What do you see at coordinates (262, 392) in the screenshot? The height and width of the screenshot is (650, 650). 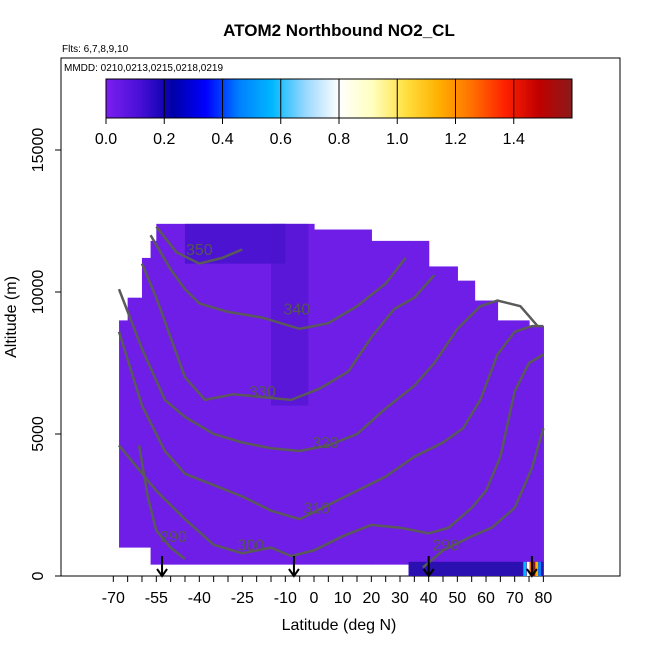 I see `contour-label: 330` at bounding box center [262, 392].